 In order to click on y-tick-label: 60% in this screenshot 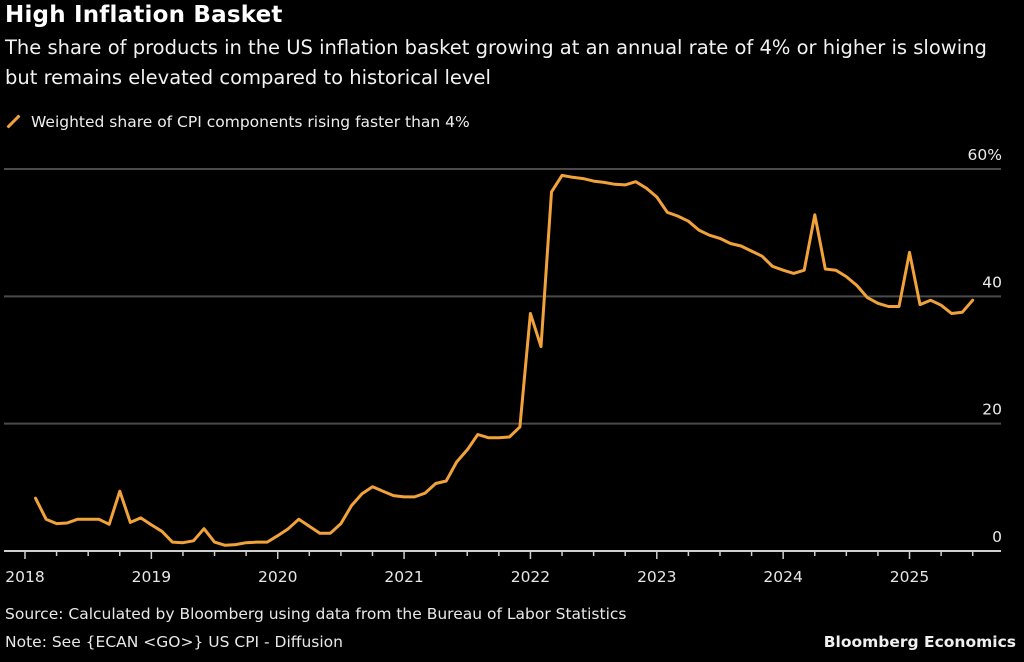, I will do `click(985, 155)`.